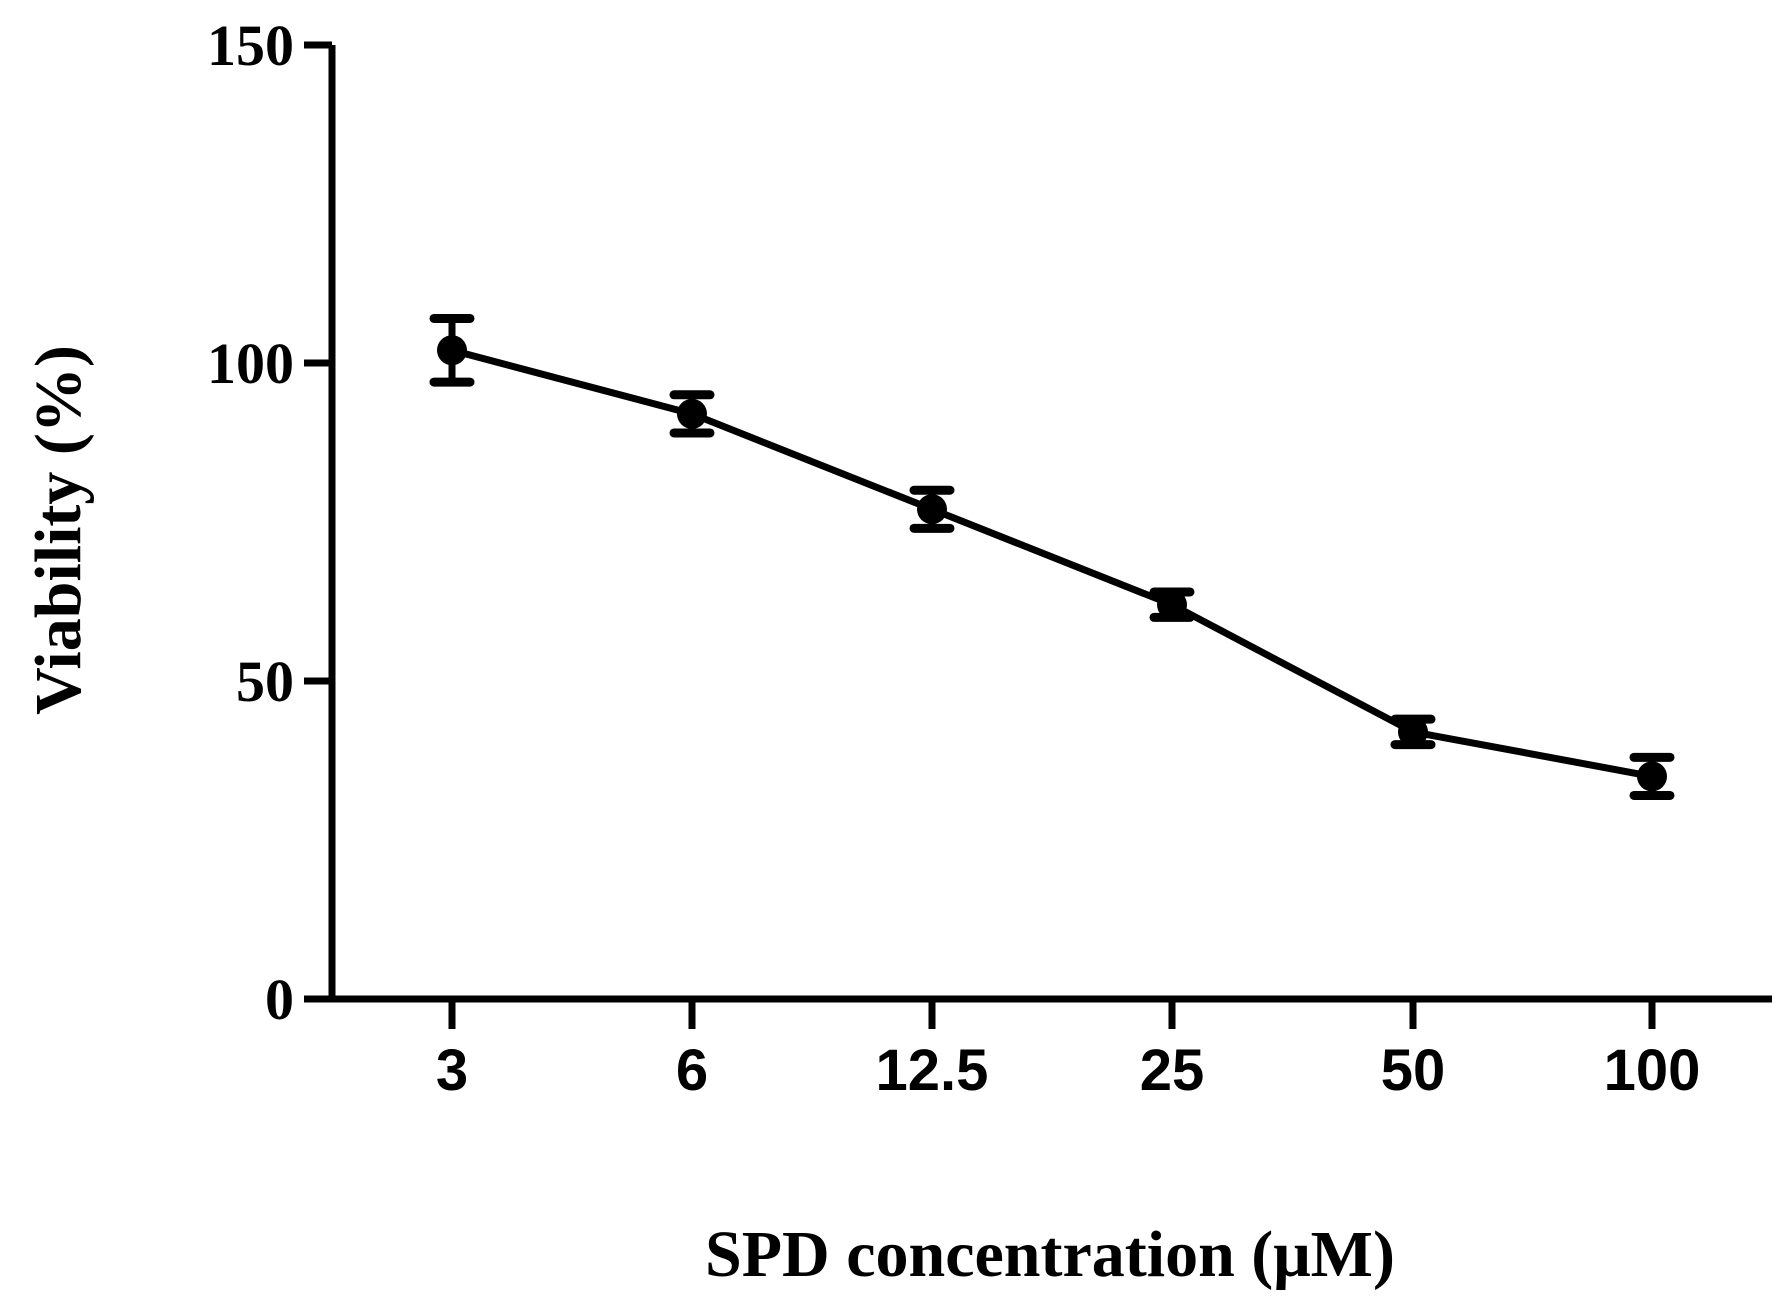 Image resolution: width=1787 pixels, height=1305 pixels. What do you see at coordinates (1413, 1070) in the screenshot?
I see `x-tick-label: 50` at bounding box center [1413, 1070].